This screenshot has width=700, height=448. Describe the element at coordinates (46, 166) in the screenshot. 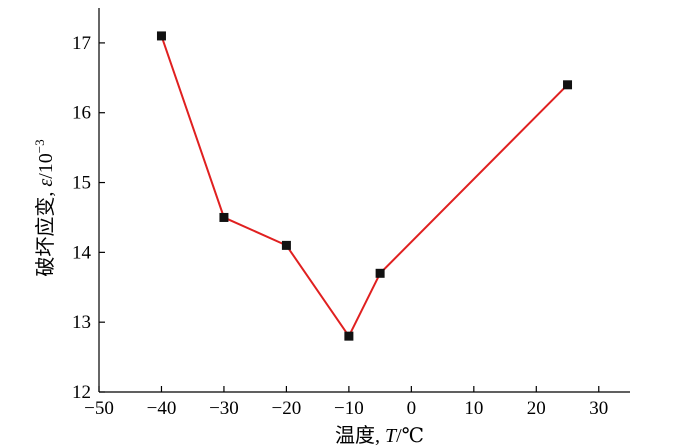

I see `y-axis-label-unit: /10` at that location.